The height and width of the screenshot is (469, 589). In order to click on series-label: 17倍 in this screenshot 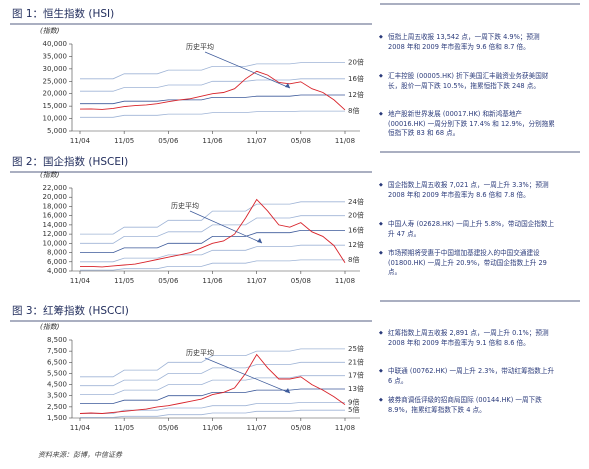, I will do `click(356, 375)`.